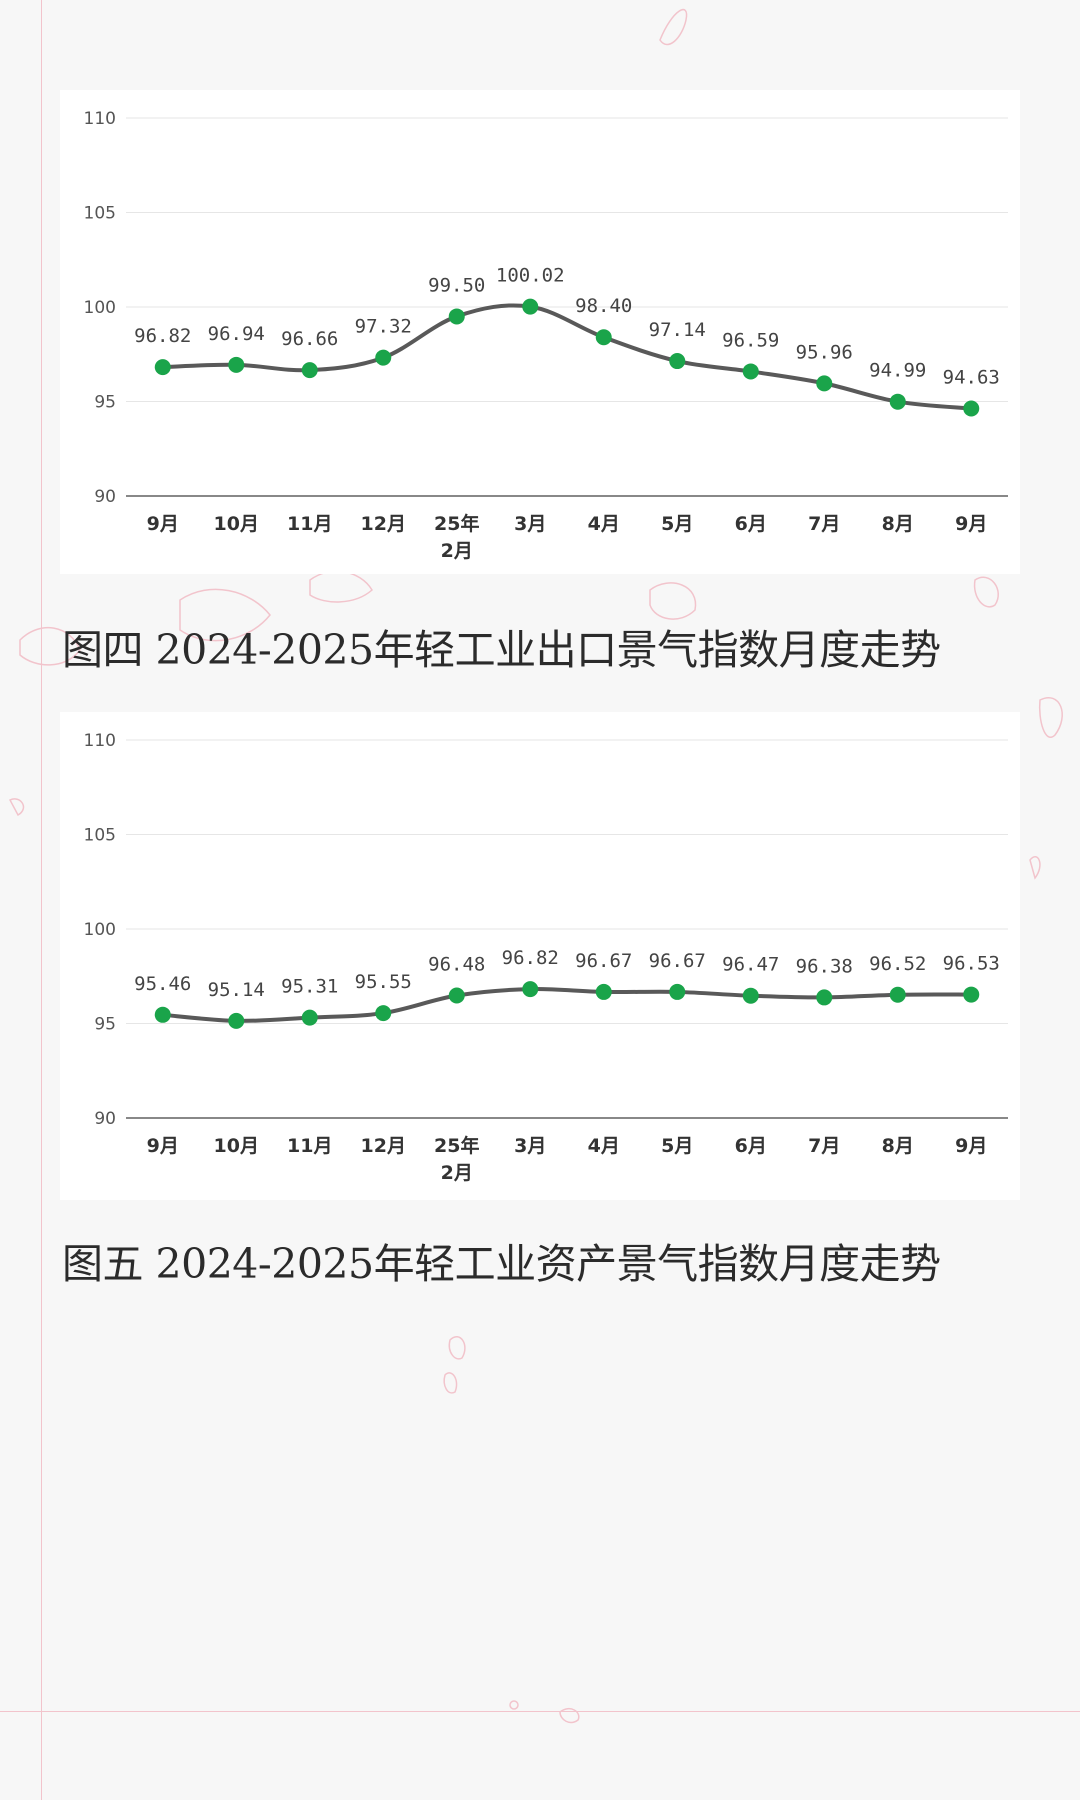 The image size is (1080, 1800). I want to click on data-label: 95.31, so click(309, 987).